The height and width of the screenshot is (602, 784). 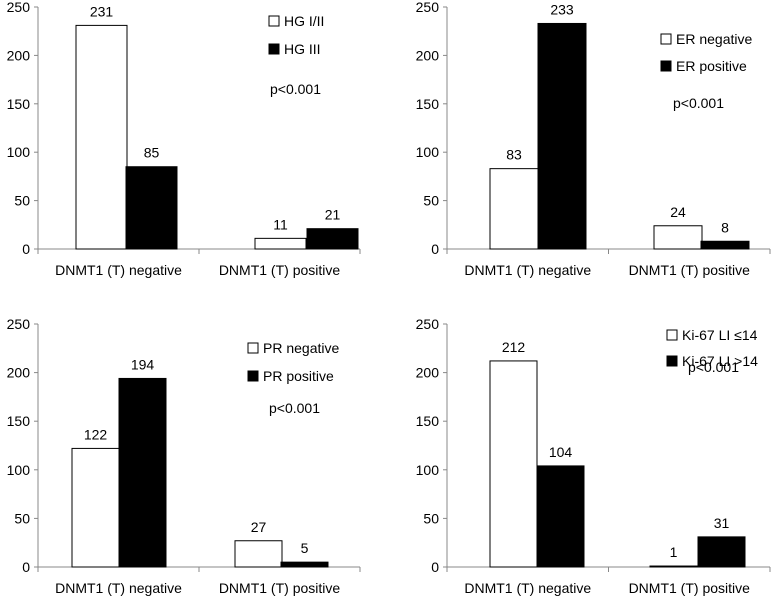 What do you see at coordinates (96, 434) in the screenshot?
I see `bar-value-label: 122` at bounding box center [96, 434].